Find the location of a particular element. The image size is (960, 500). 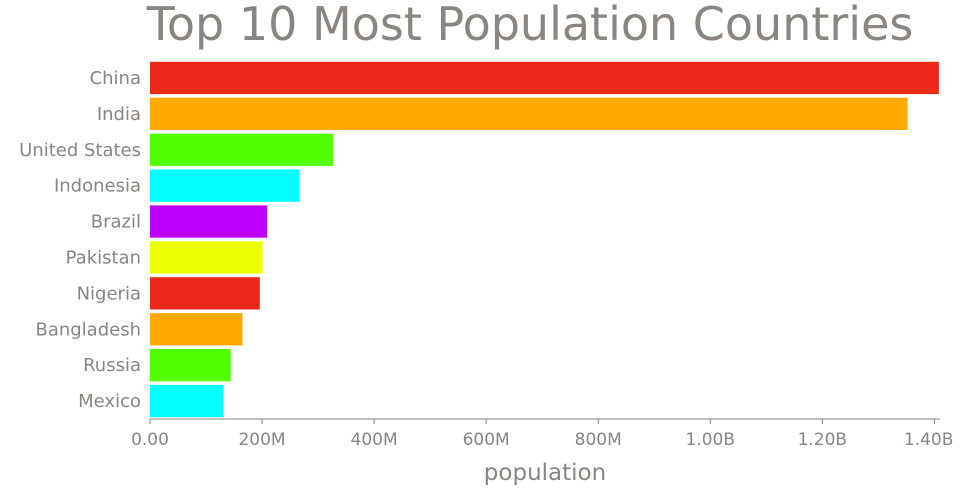

x-tick-label: 600M is located at coordinates (486, 440).